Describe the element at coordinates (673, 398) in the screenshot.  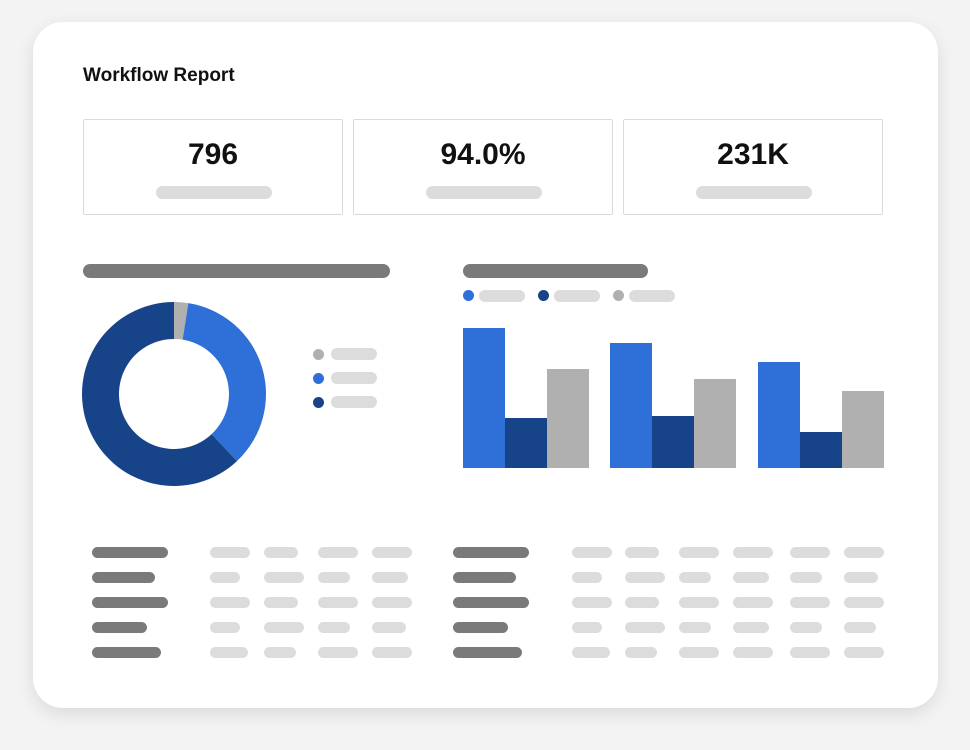
I see `bar-chart` at that location.